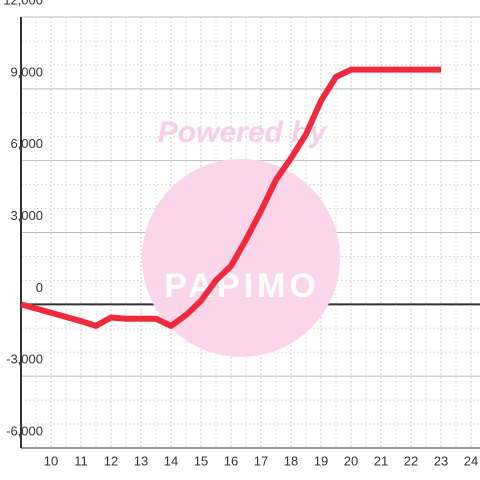 The width and height of the screenshot is (480, 480). I want to click on watermark-logo: PAPIMO, so click(242, 286).